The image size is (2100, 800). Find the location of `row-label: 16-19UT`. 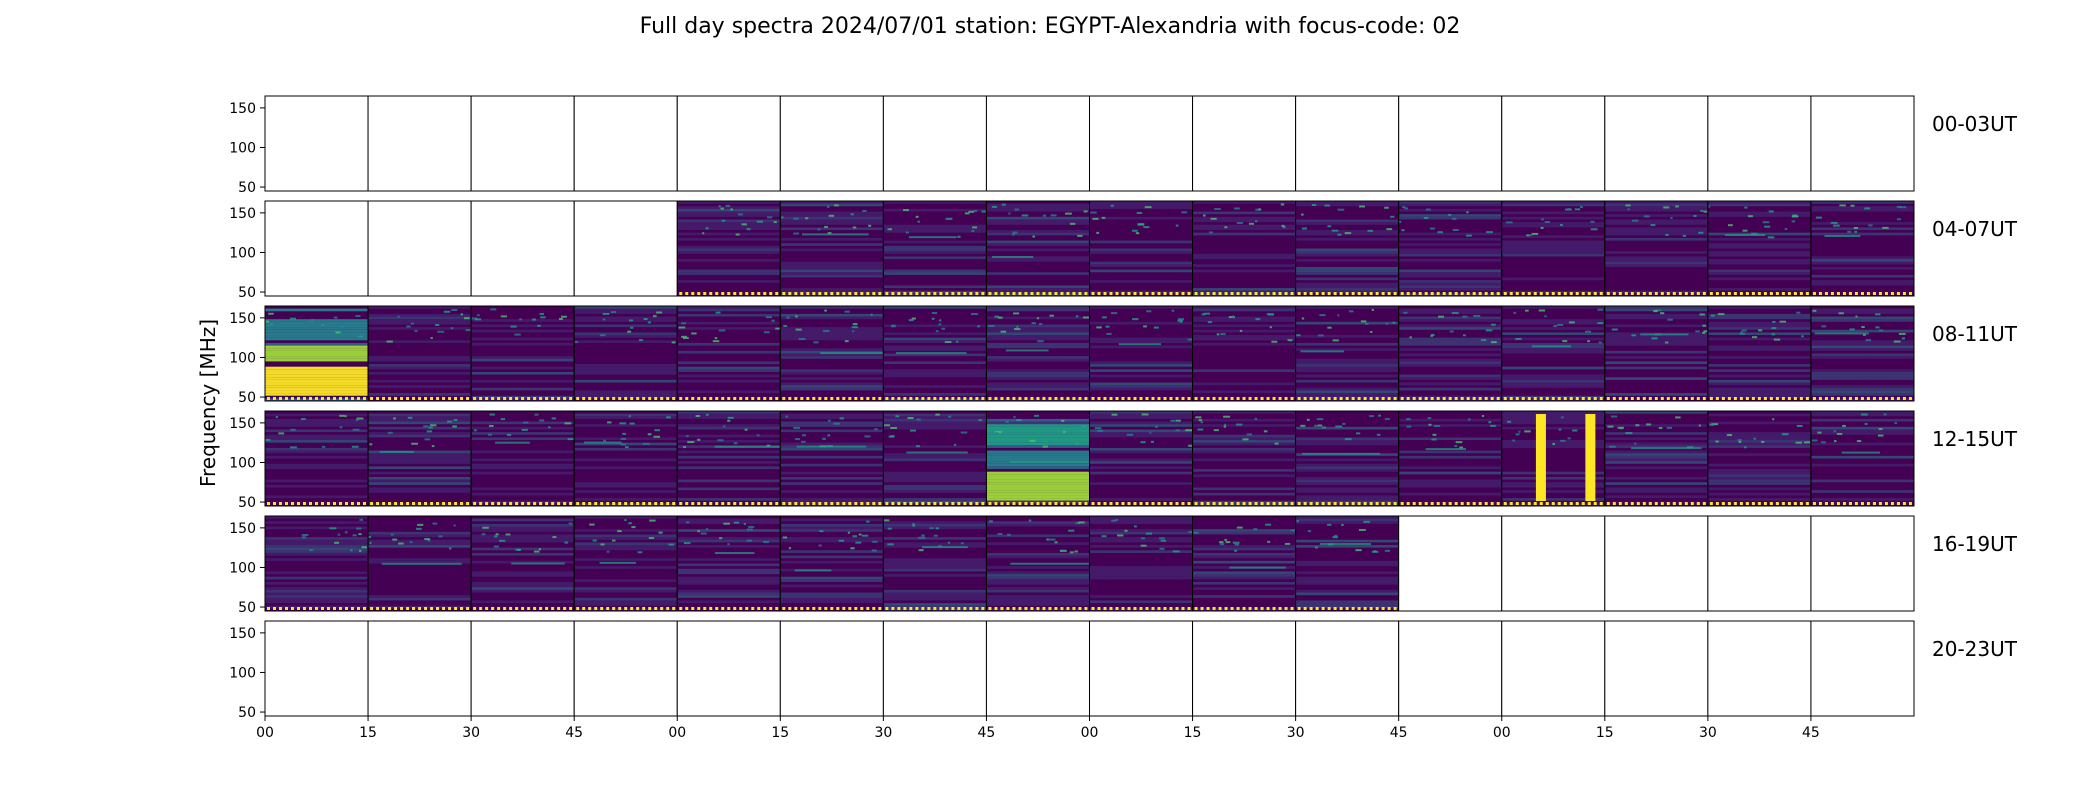

row-label: 16-19UT is located at coordinates (1975, 544).